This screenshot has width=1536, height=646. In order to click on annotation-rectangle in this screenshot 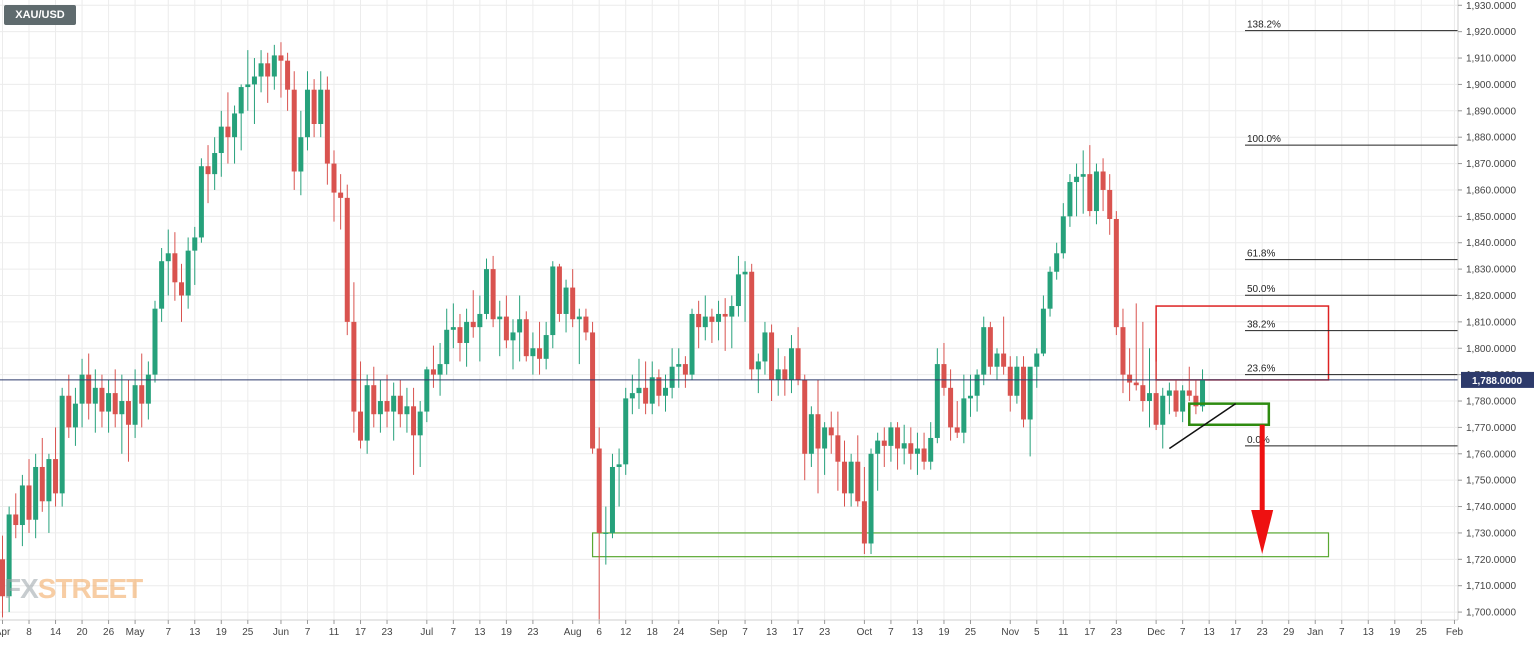, I will do `click(1229, 414)`.